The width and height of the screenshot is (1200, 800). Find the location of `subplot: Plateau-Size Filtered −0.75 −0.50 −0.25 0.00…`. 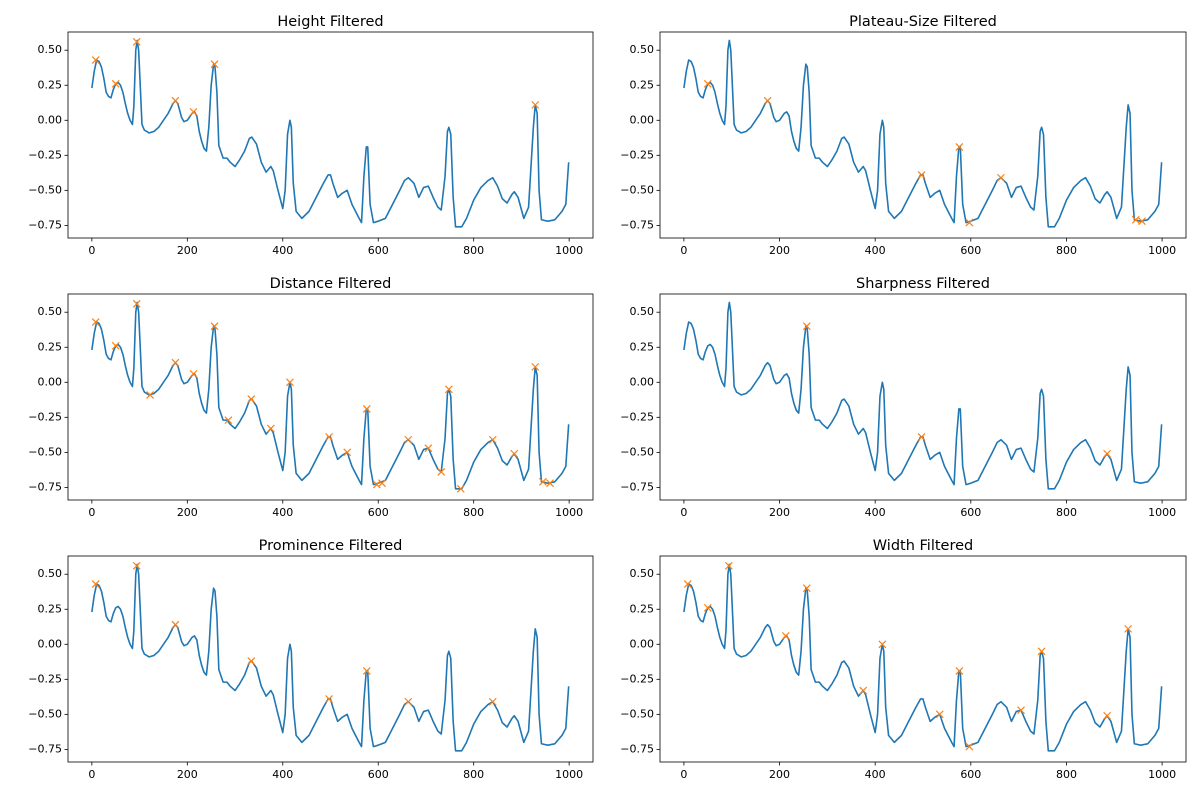

subplot: Plateau-Size Filtered −0.75 −0.50 −0.25 0.00… is located at coordinates (903, 135).